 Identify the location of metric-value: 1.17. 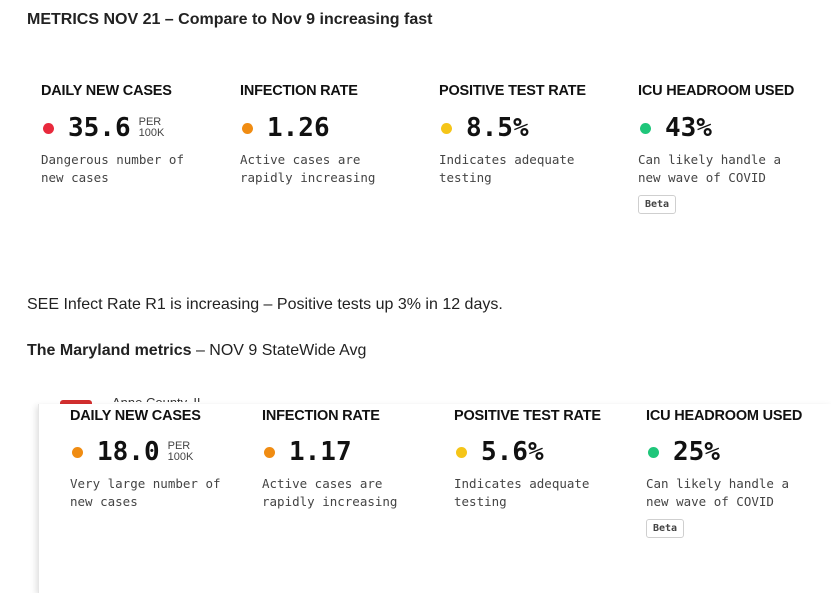
(320, 452).